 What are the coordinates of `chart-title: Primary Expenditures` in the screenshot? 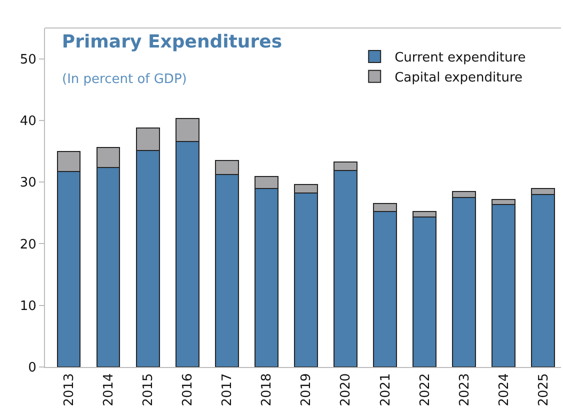 It's located at (172, 41).